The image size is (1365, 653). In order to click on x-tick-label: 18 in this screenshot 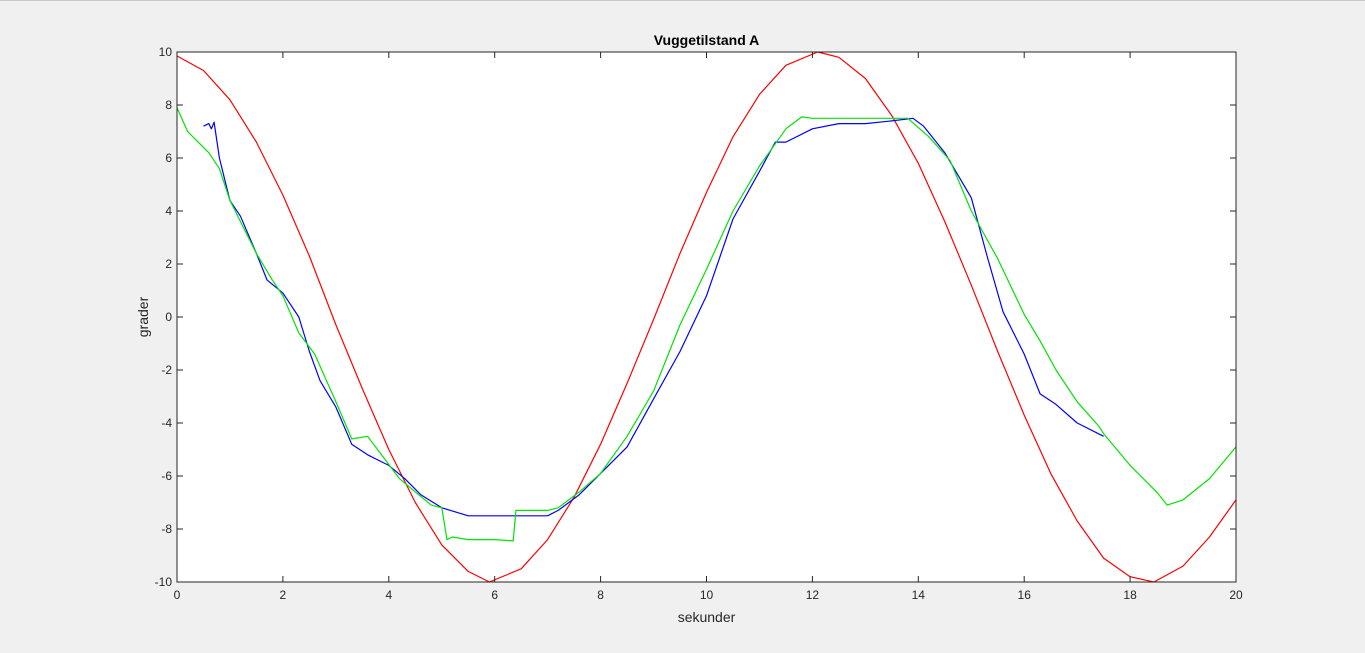, I will do `click(1130, 595)`.